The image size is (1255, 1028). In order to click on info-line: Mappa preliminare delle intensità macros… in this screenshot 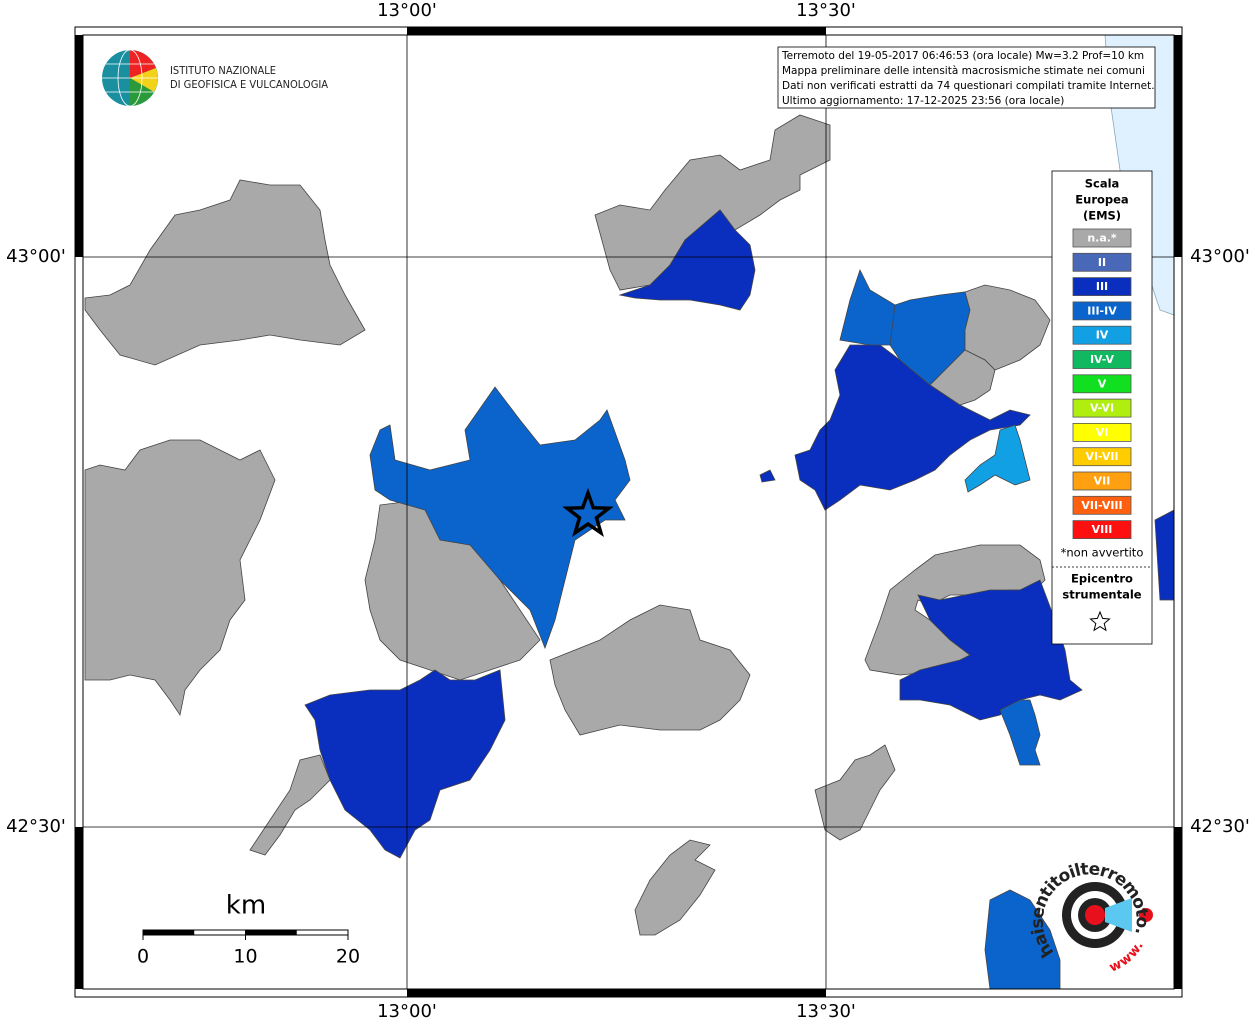, I will do `click(963, 71)`.